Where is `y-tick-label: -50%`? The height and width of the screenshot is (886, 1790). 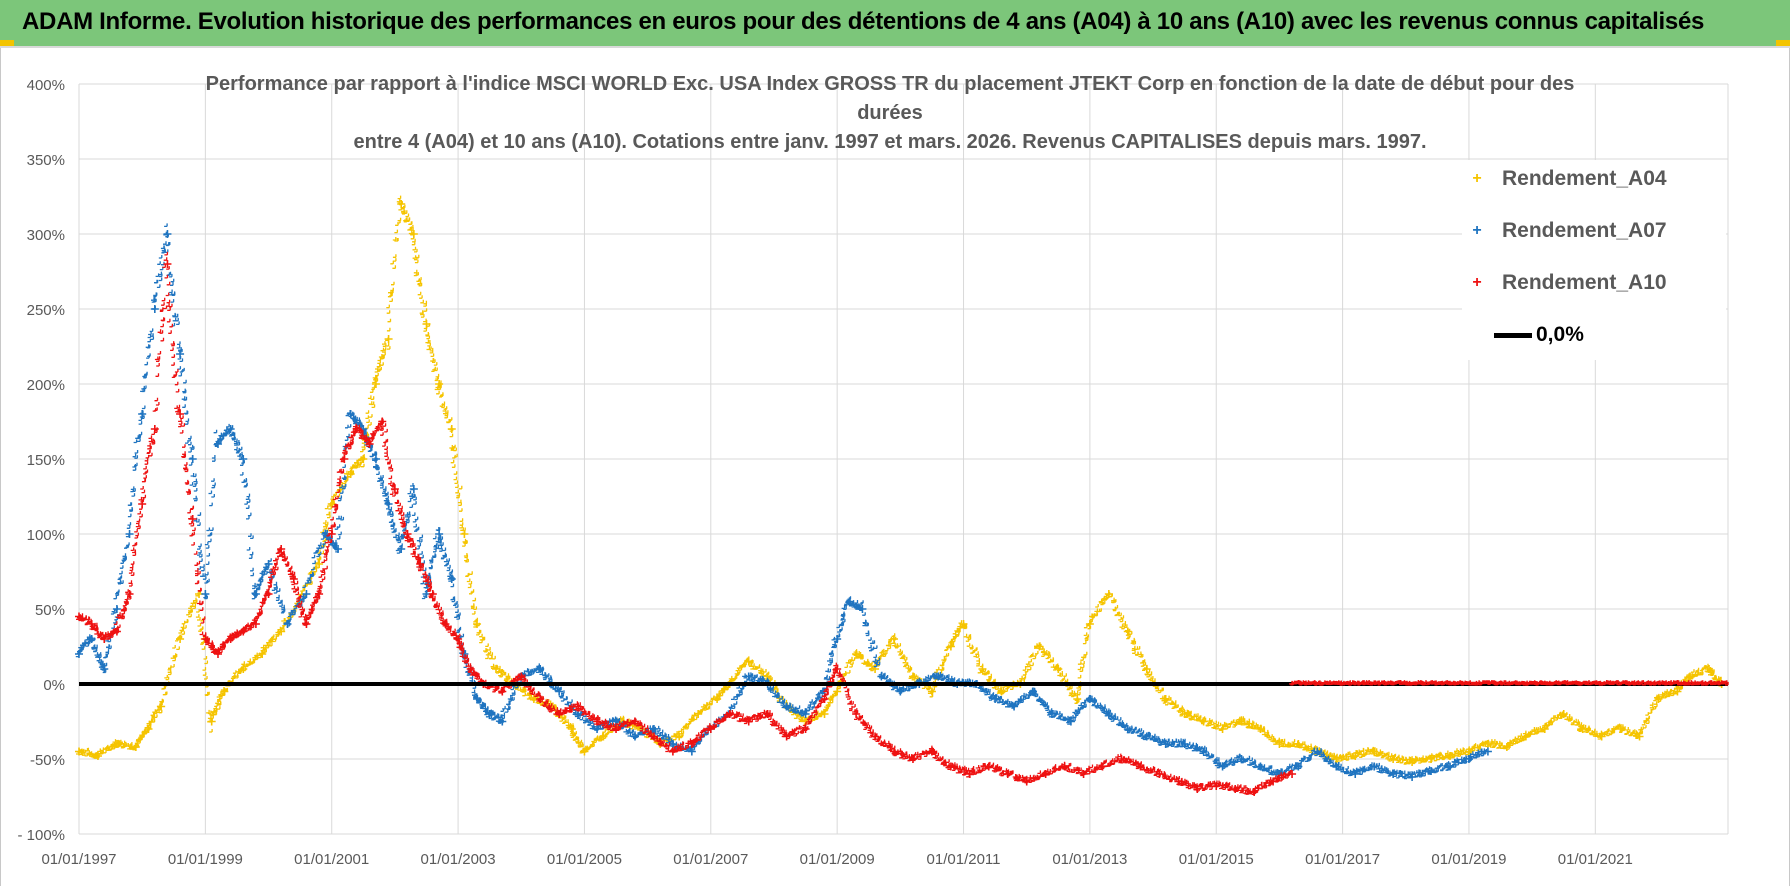 y-tick-label: -50% is located at coordinates (47, 760).